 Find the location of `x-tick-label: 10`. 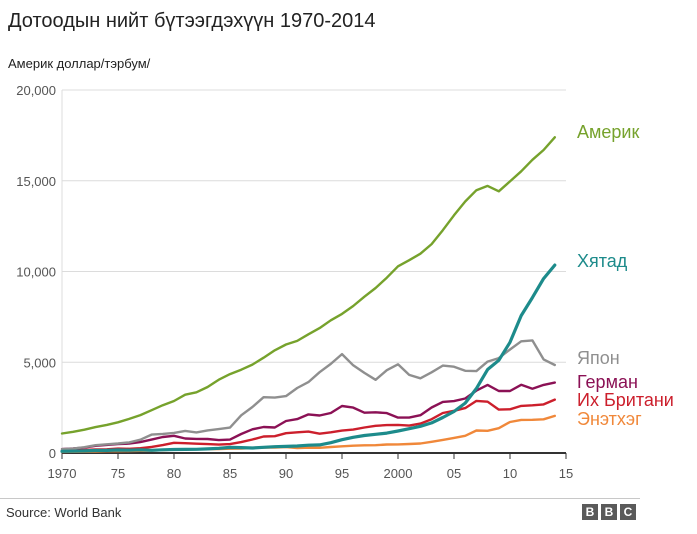

x-tick-label: 10 is located at coordinates (510, 473).